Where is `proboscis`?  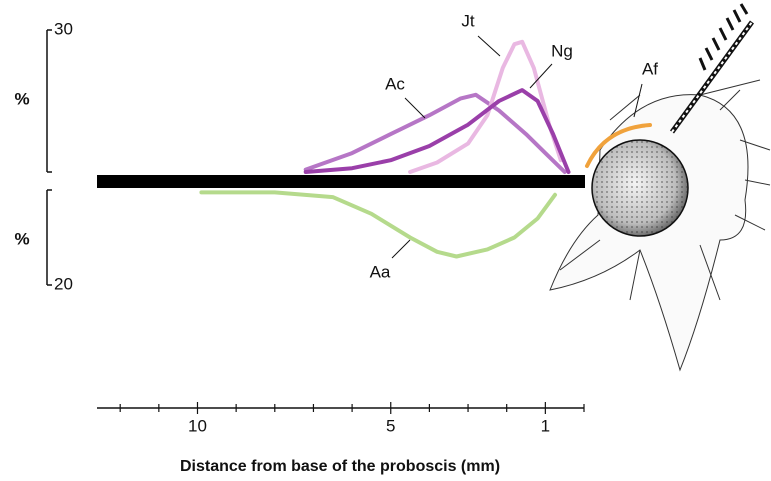 proboscis is located at coordinates (341, 181).